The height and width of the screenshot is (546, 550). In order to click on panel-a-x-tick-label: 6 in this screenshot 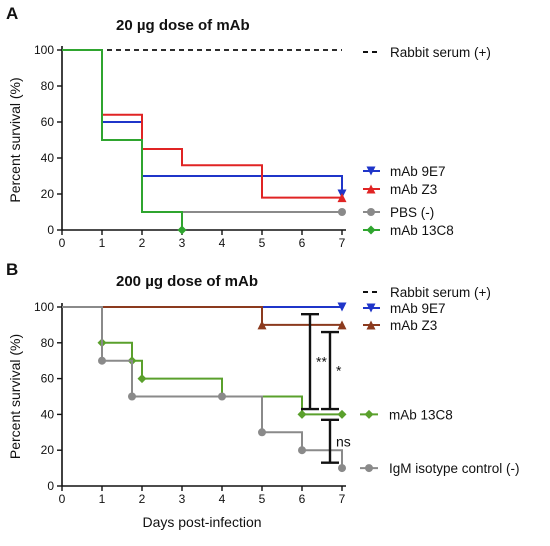, I will do `click(302, 243)`.